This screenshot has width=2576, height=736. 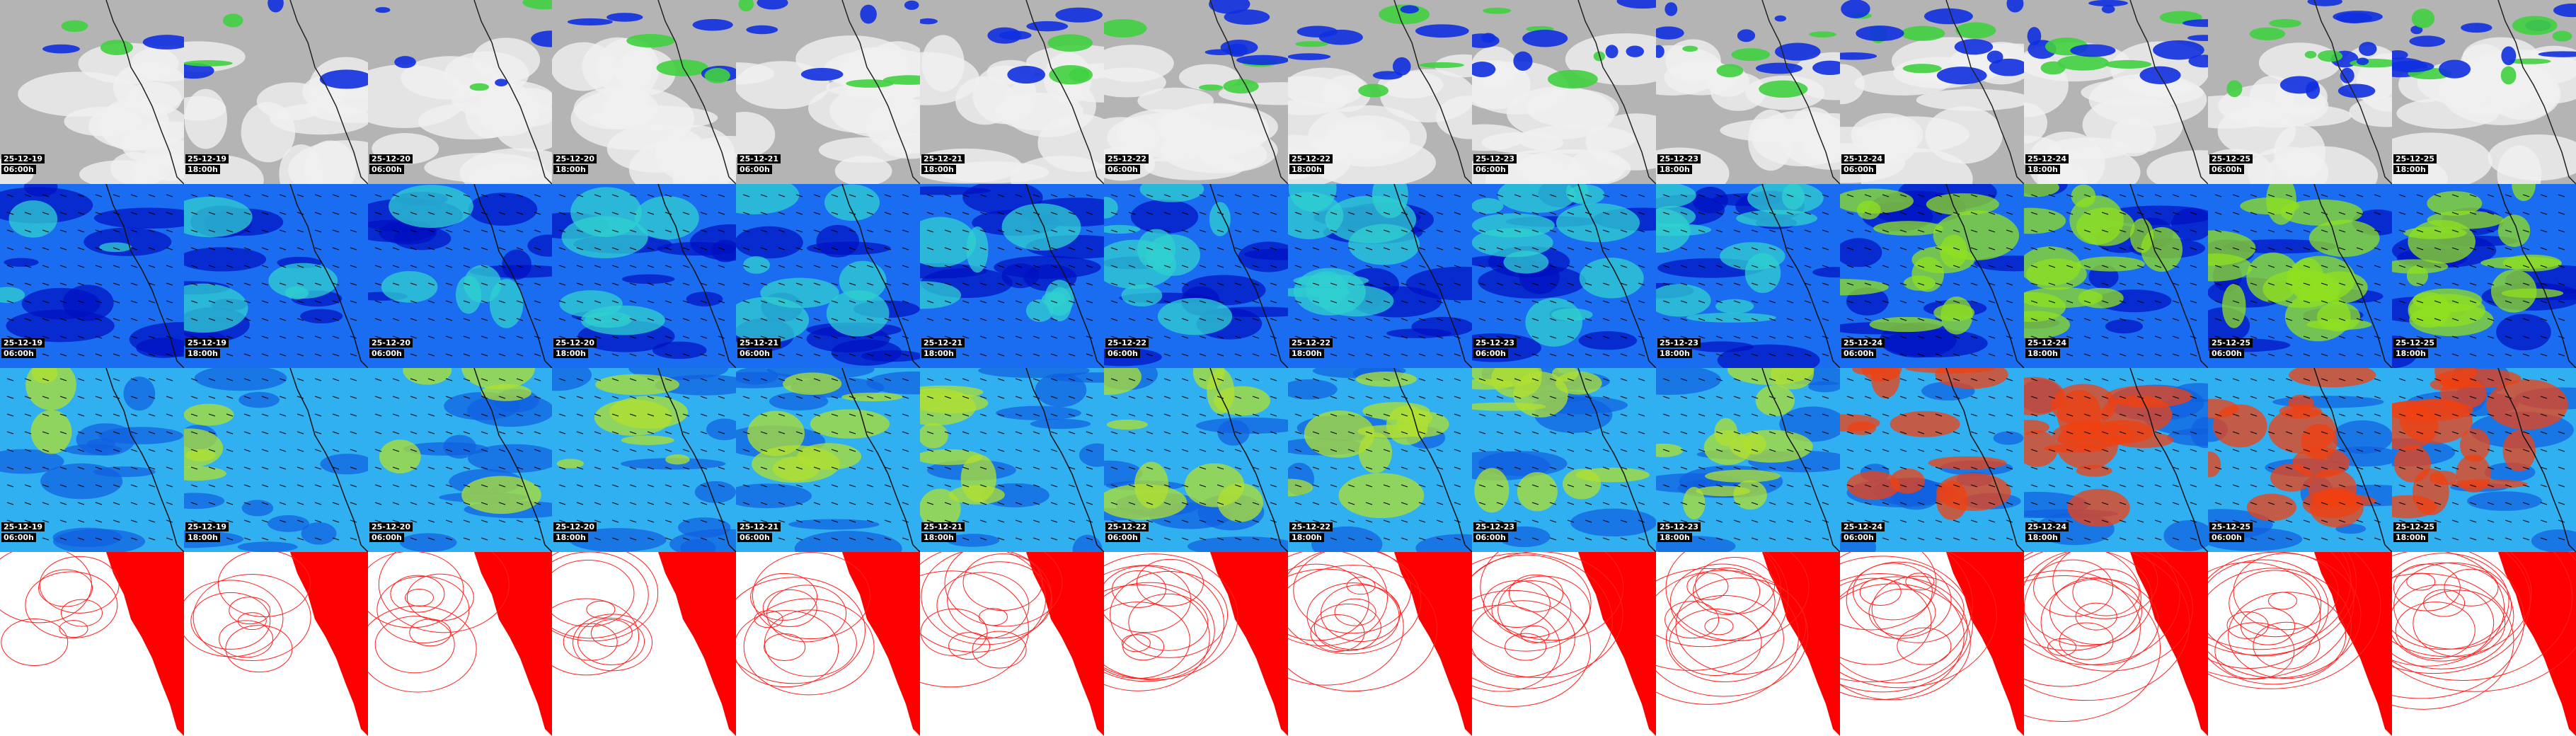 I want to click on map-panel: 25-12-25 06:00h, so click(x=2300, y=276).